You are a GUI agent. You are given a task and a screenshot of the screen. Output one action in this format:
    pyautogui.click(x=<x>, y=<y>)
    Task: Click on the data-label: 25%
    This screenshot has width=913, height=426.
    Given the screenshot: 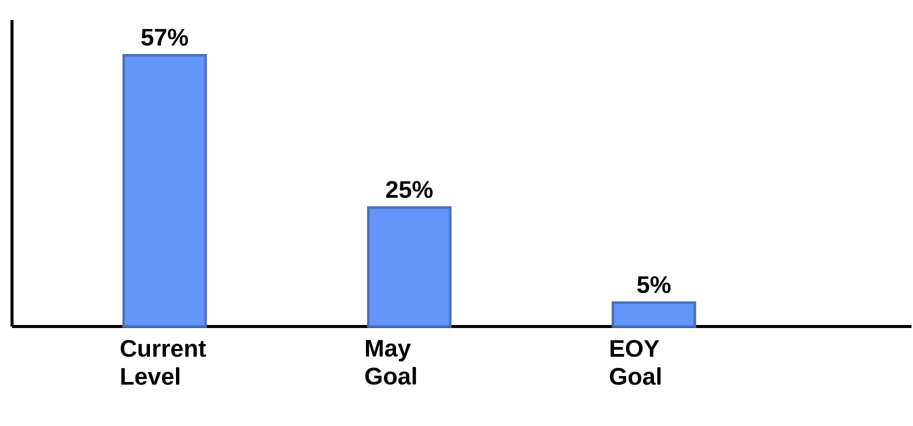 What is the action you would take?
    pyautogui.click(x=409, y=189)
    